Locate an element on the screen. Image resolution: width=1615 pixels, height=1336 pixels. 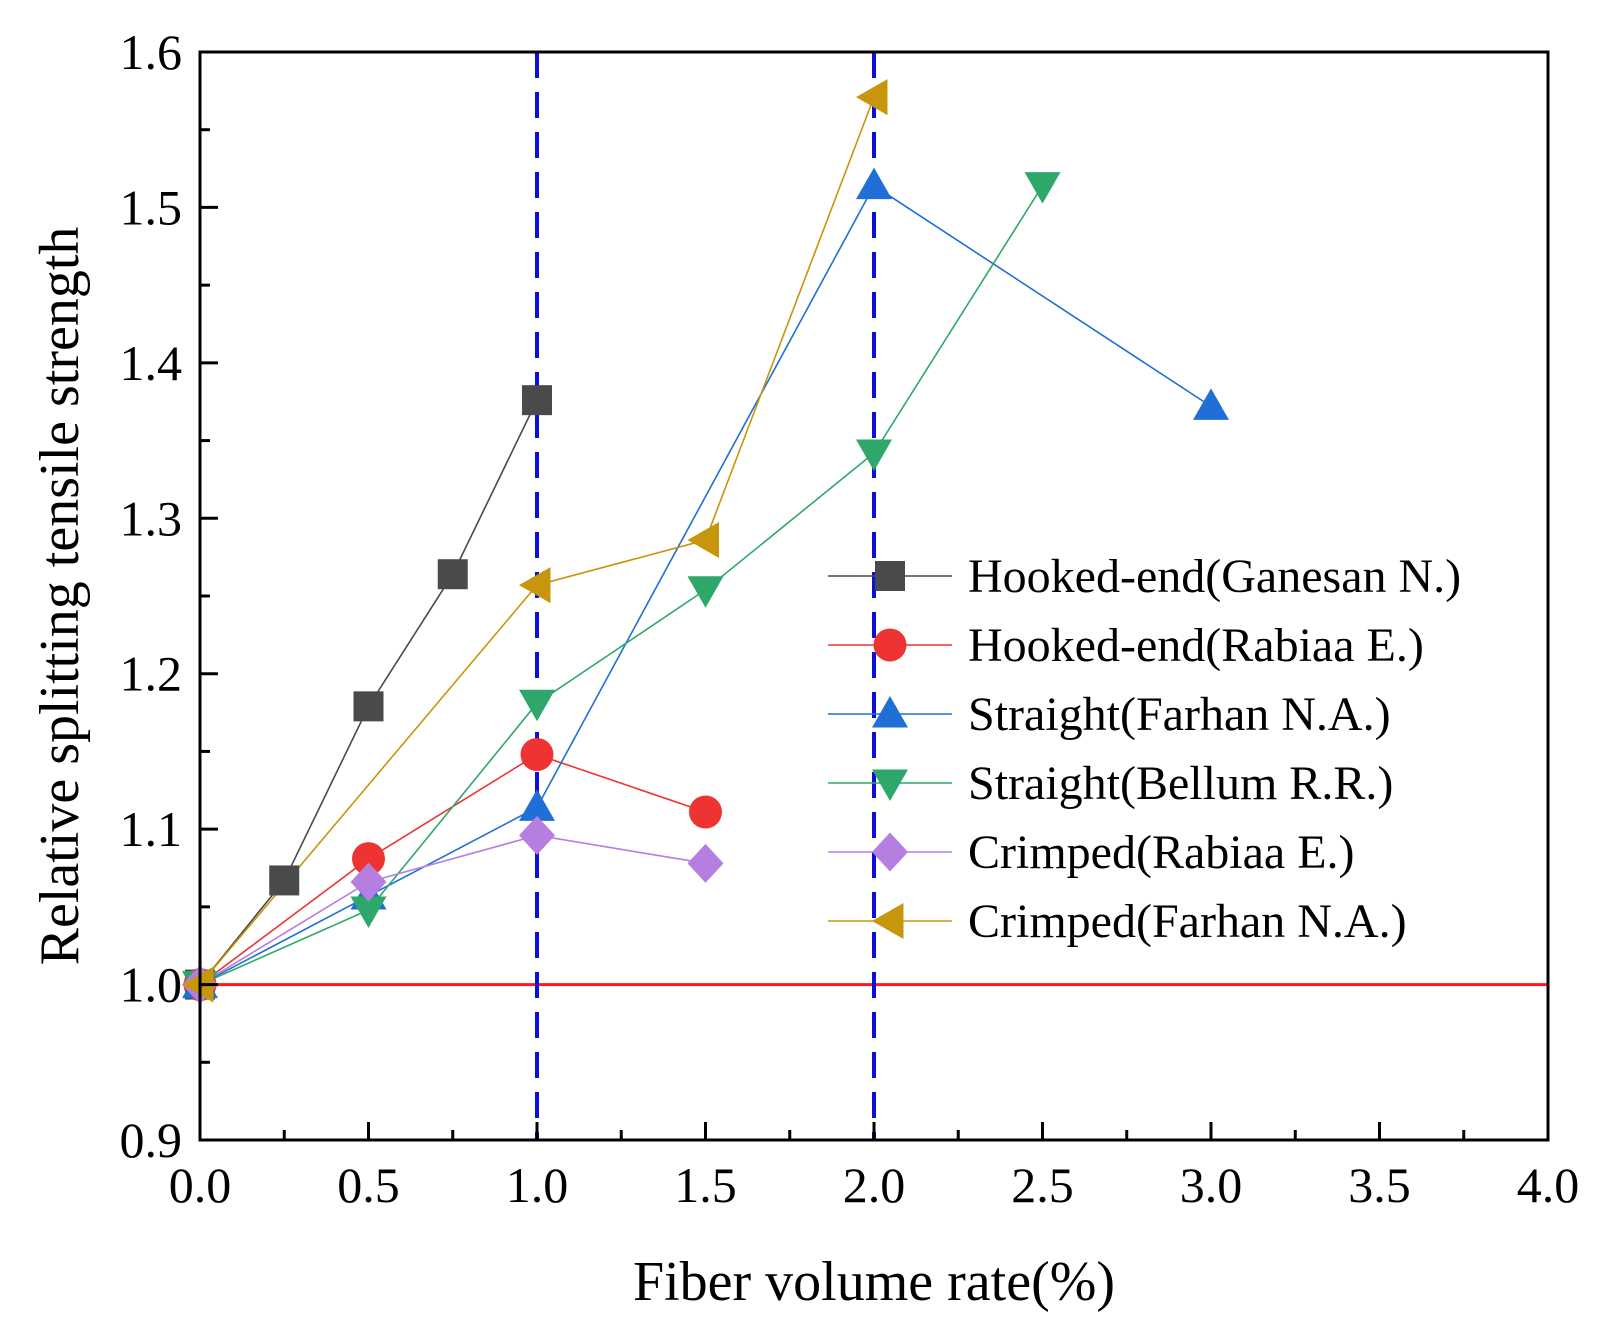
x-tick-label: 0.0 is located at coordinates (200, 1185).